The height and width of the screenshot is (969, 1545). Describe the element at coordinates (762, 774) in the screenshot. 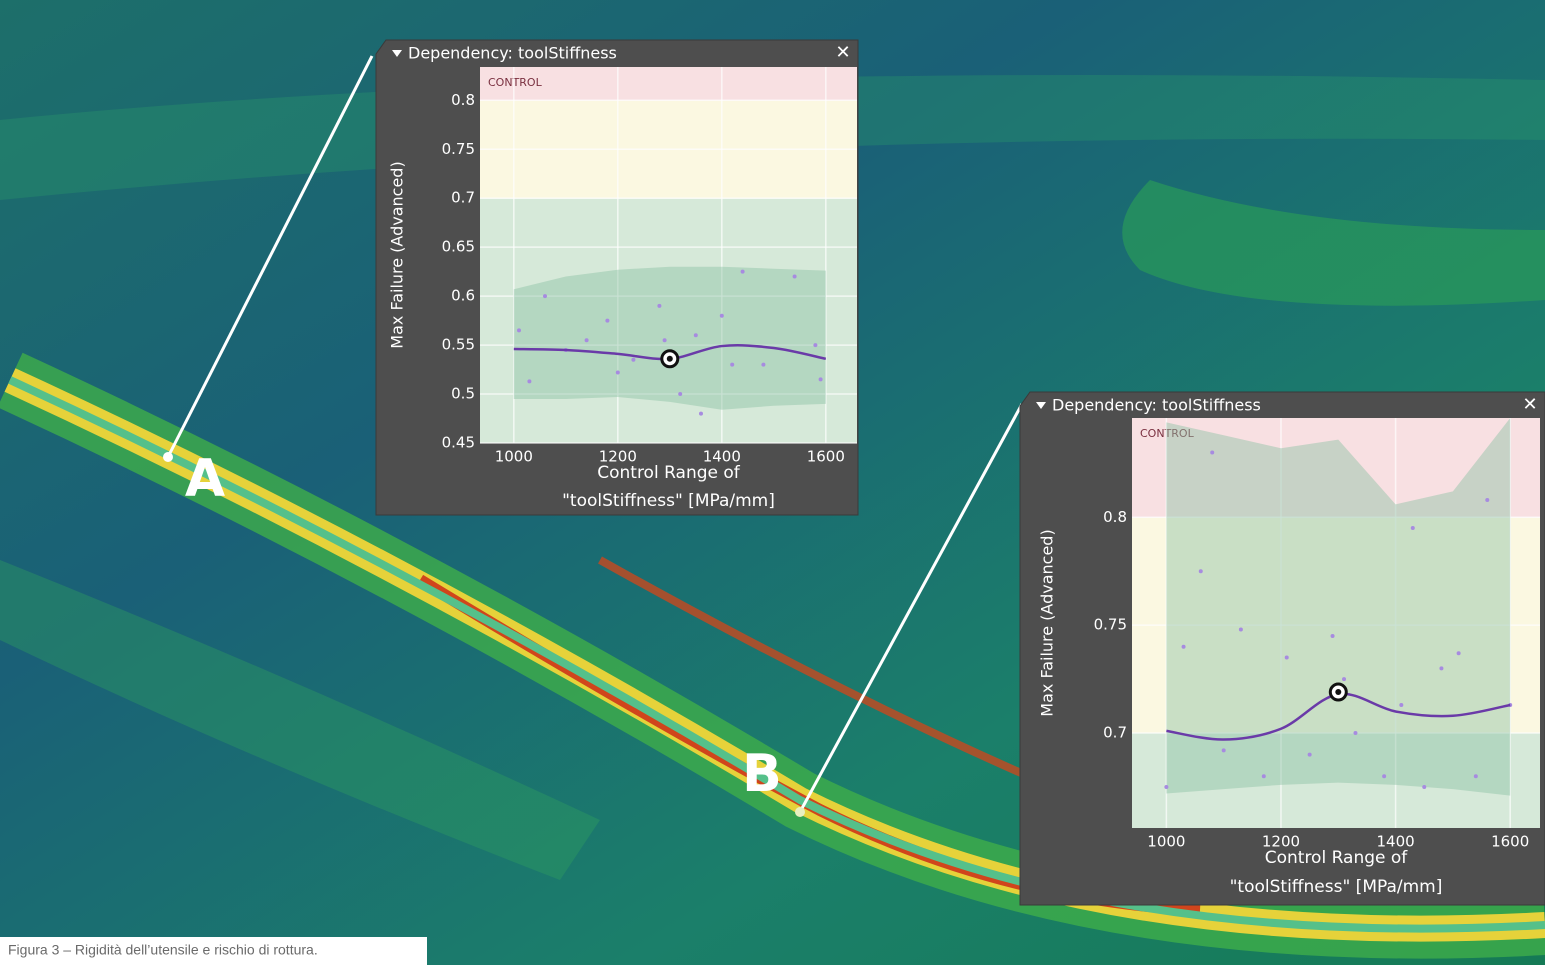

I see `probe-label: B` at that location.